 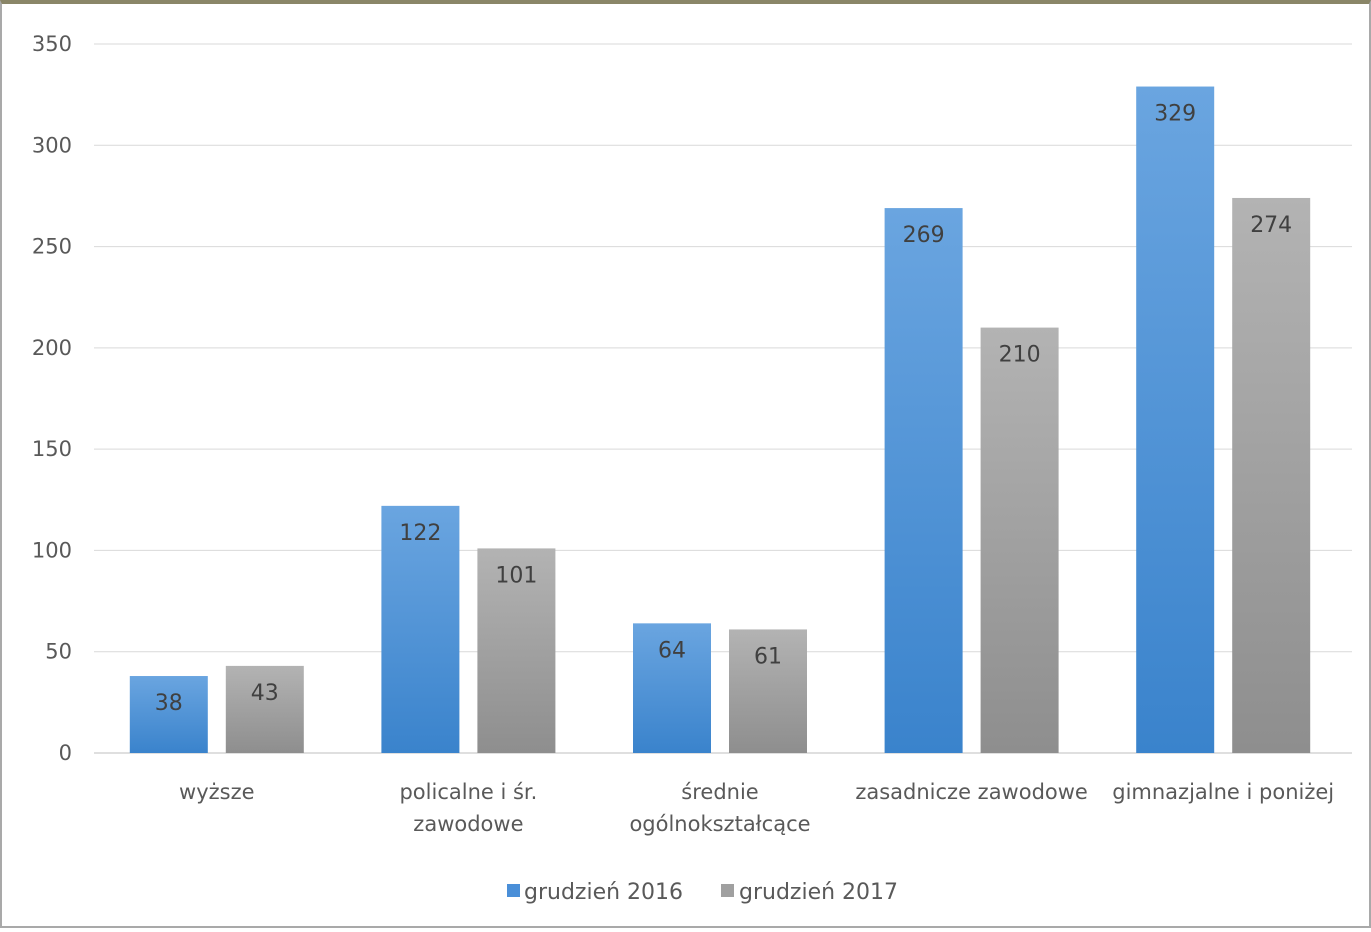 I want to click on x-category-label: zasadnicze zawodowe, so click(x=971, y=792).